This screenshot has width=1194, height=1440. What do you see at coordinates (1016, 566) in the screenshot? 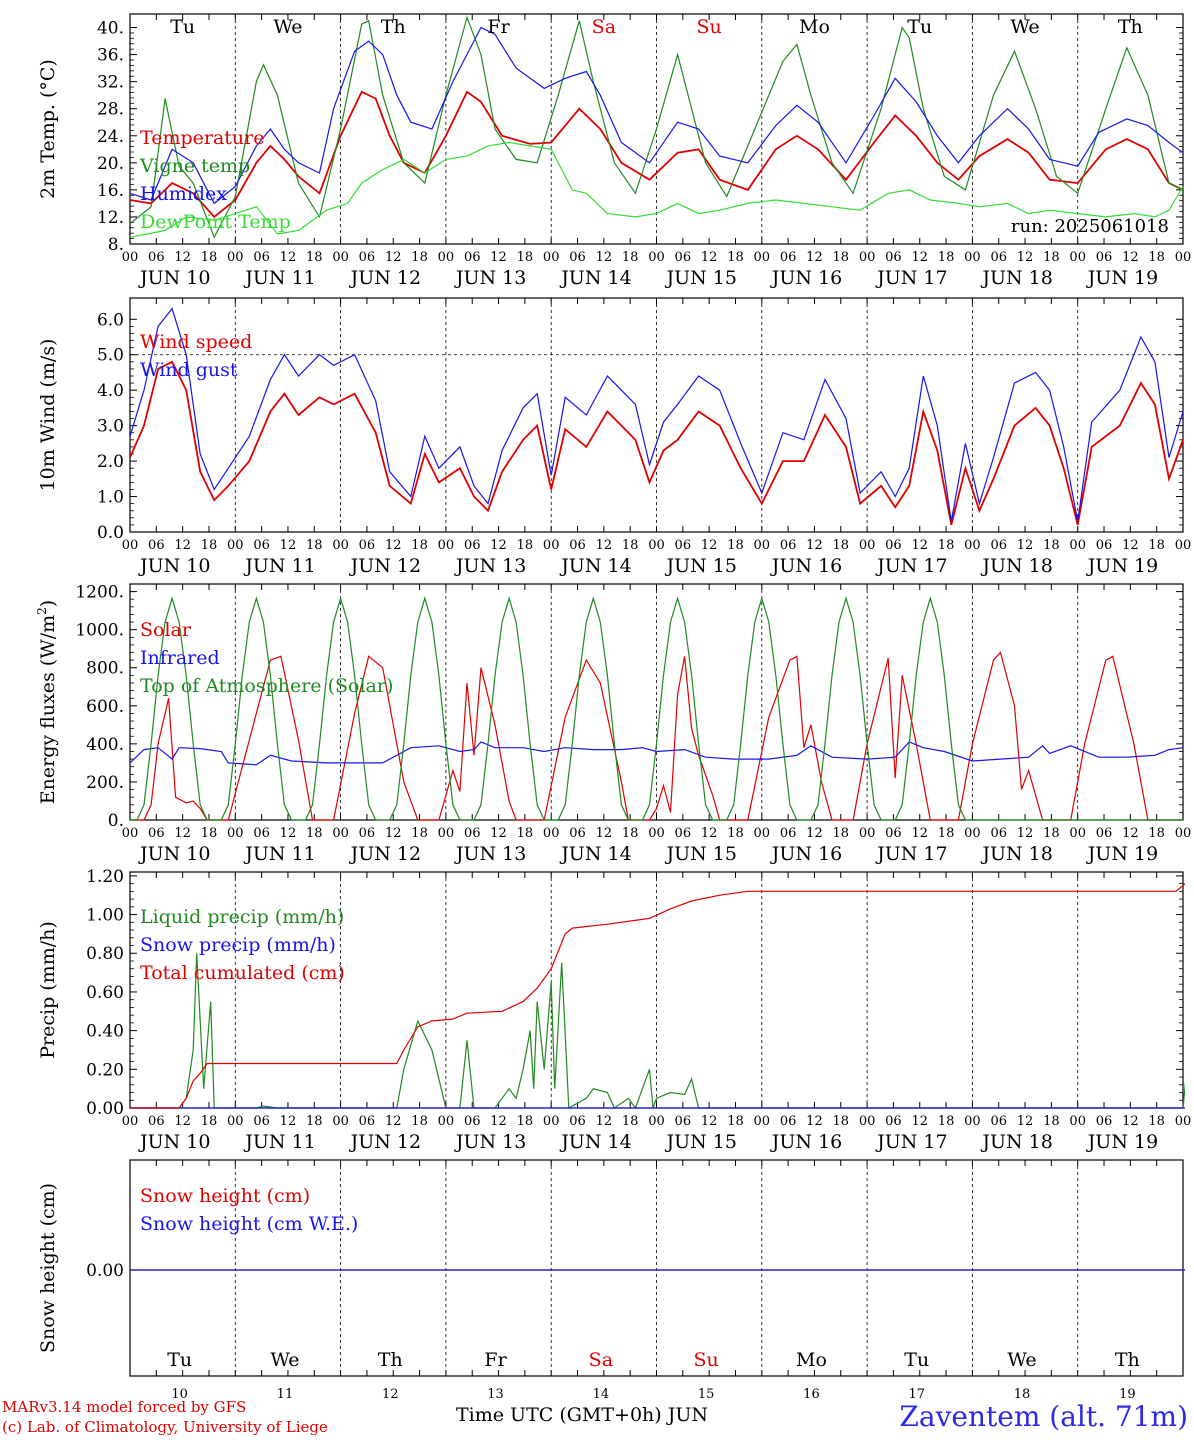
I see `date-label: JUN 18` at bounding box center [1016, 566].